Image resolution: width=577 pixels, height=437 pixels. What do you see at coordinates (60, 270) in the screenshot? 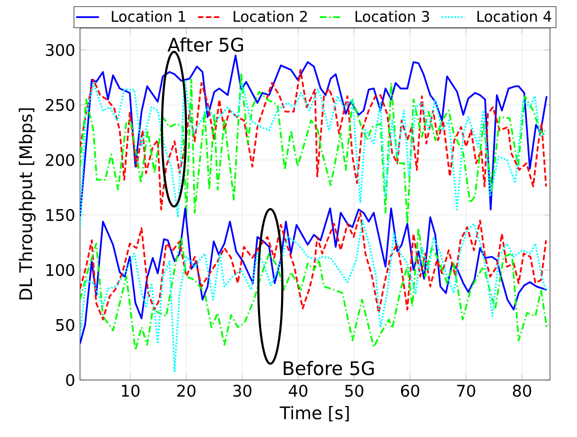
I see `y-tick-label: 100` at bounding box center [60, 270].